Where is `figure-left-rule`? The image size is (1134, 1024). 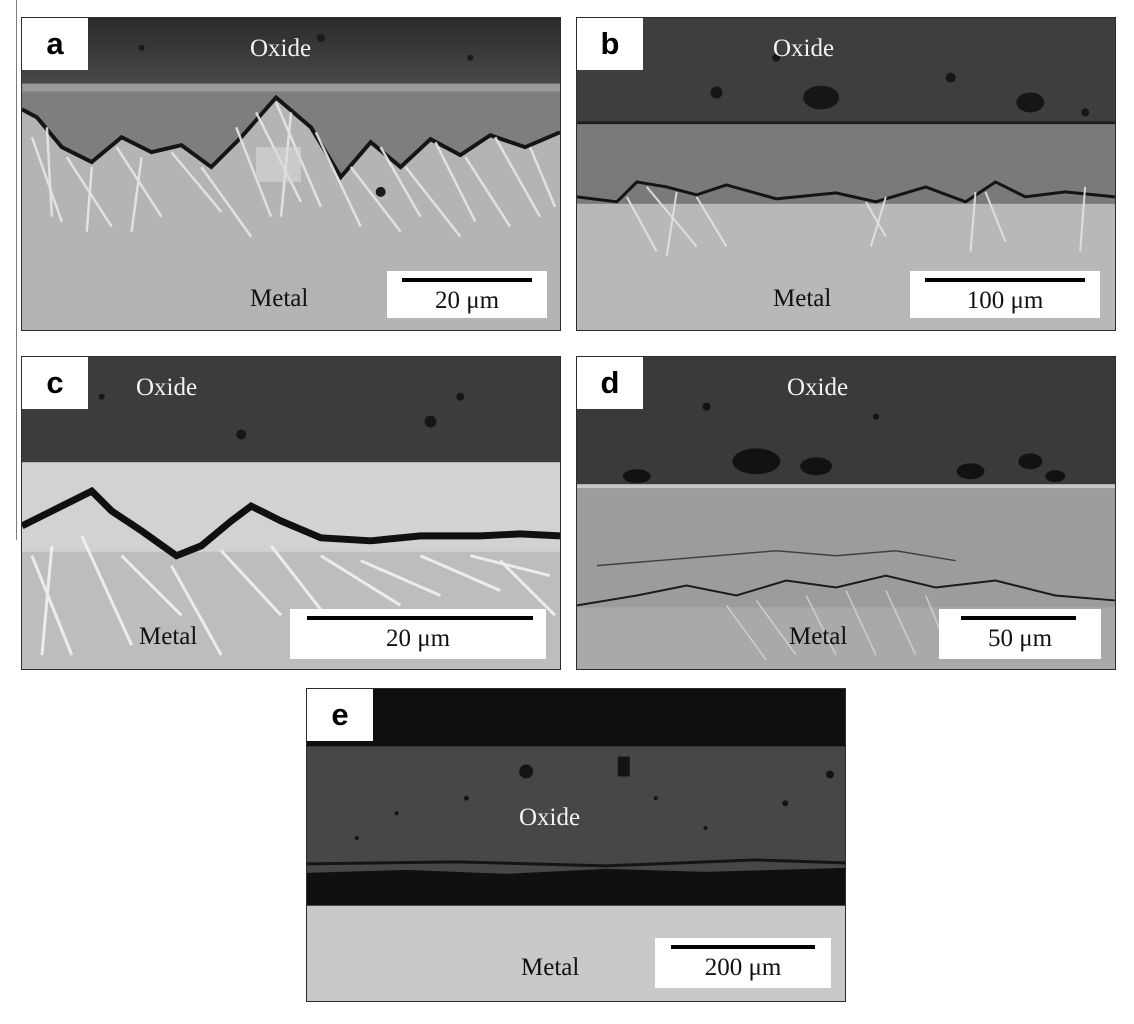 figure-left-rule is located at coordinates (16, 270).